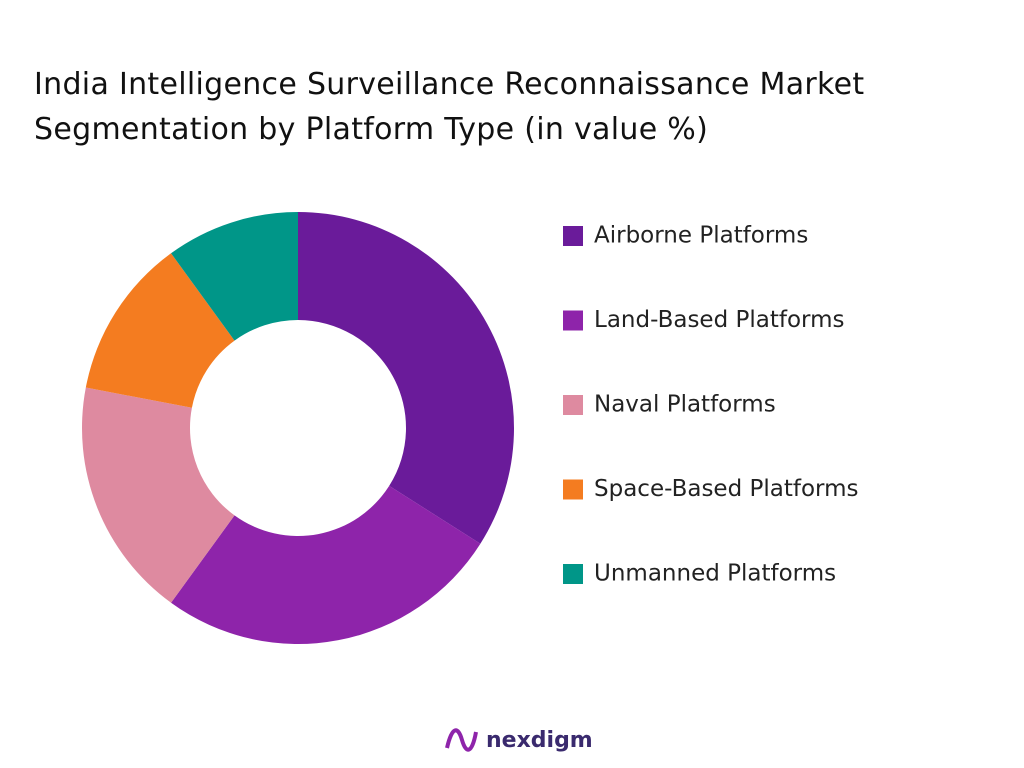 This screenshot has width=1024, height=768. I want to click on legend-label: Land-Based Platforms, so click(719, 320).